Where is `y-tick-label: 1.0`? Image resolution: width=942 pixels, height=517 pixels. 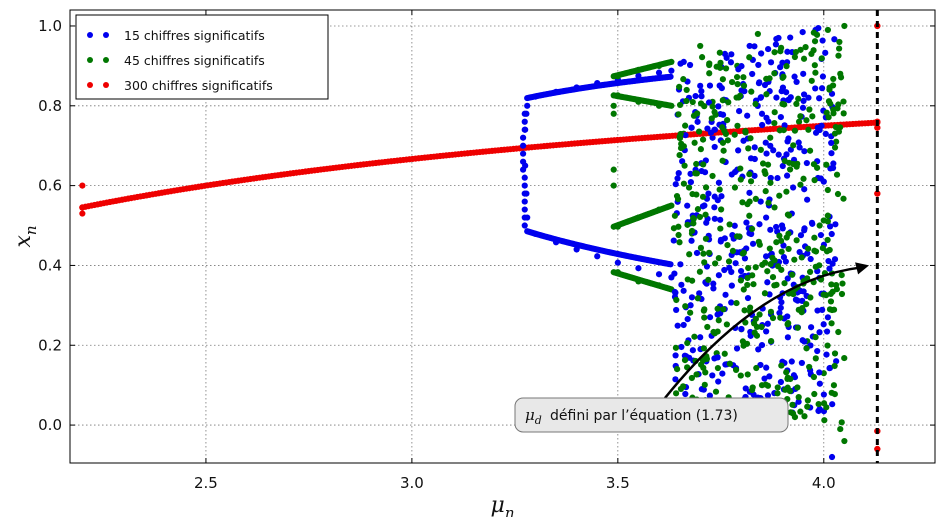 y-tick-label: 1.0 is located at coordinates (50, 26).